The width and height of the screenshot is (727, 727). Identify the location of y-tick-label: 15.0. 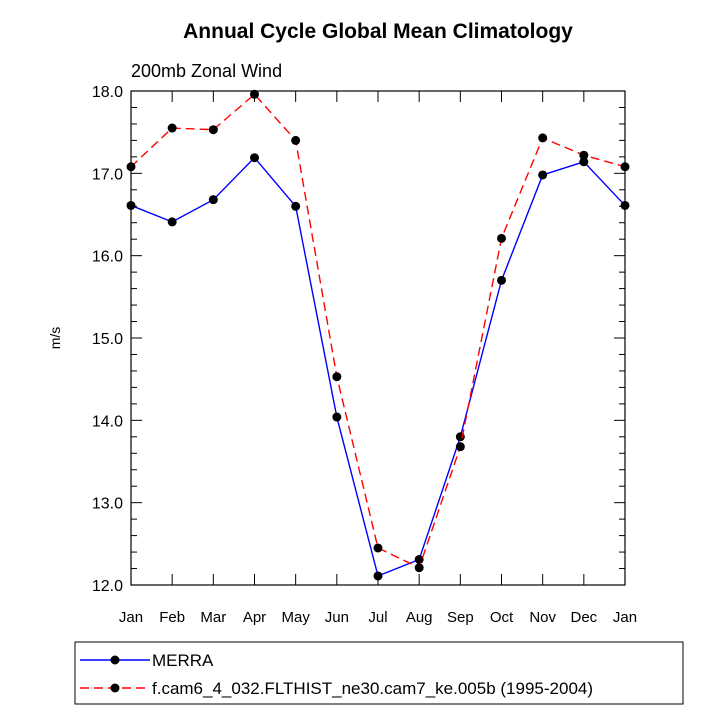
(107, 339).